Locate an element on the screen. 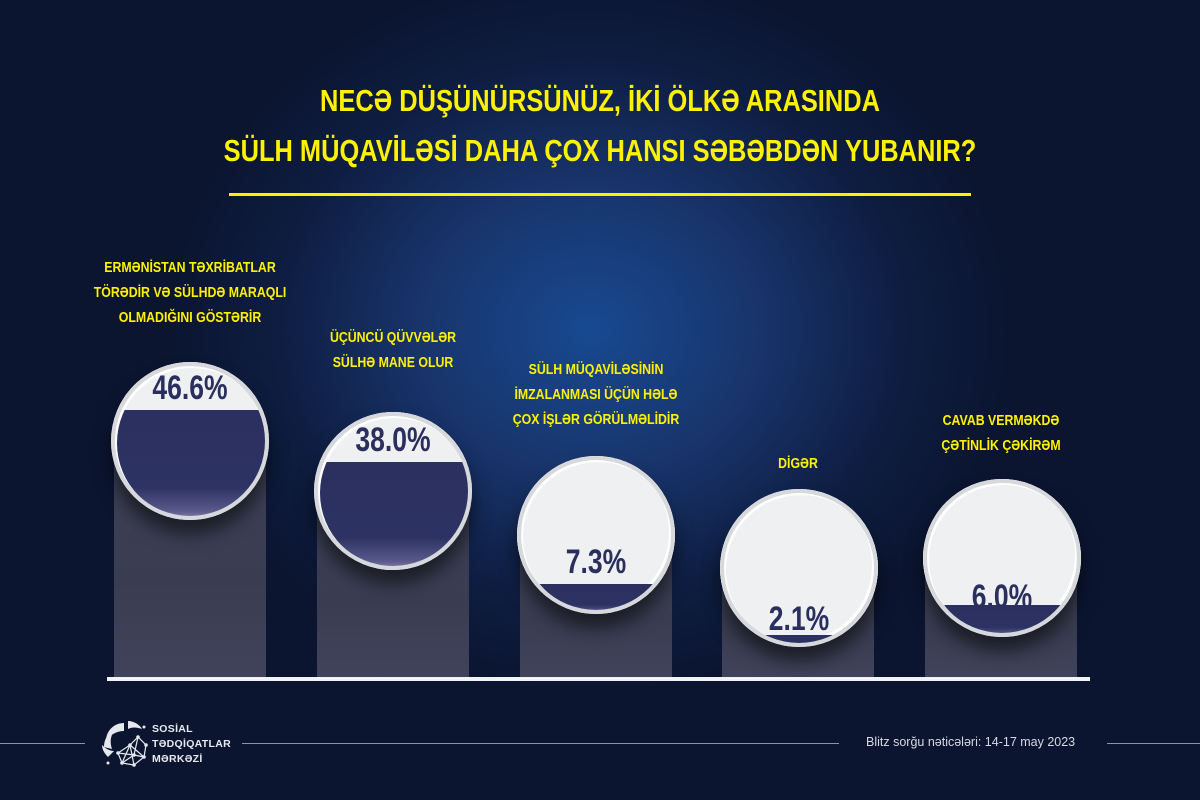 The width and height of the screenshot is (1200, 800). value-text-2: 38.0% is located at coordinates (393, 440).